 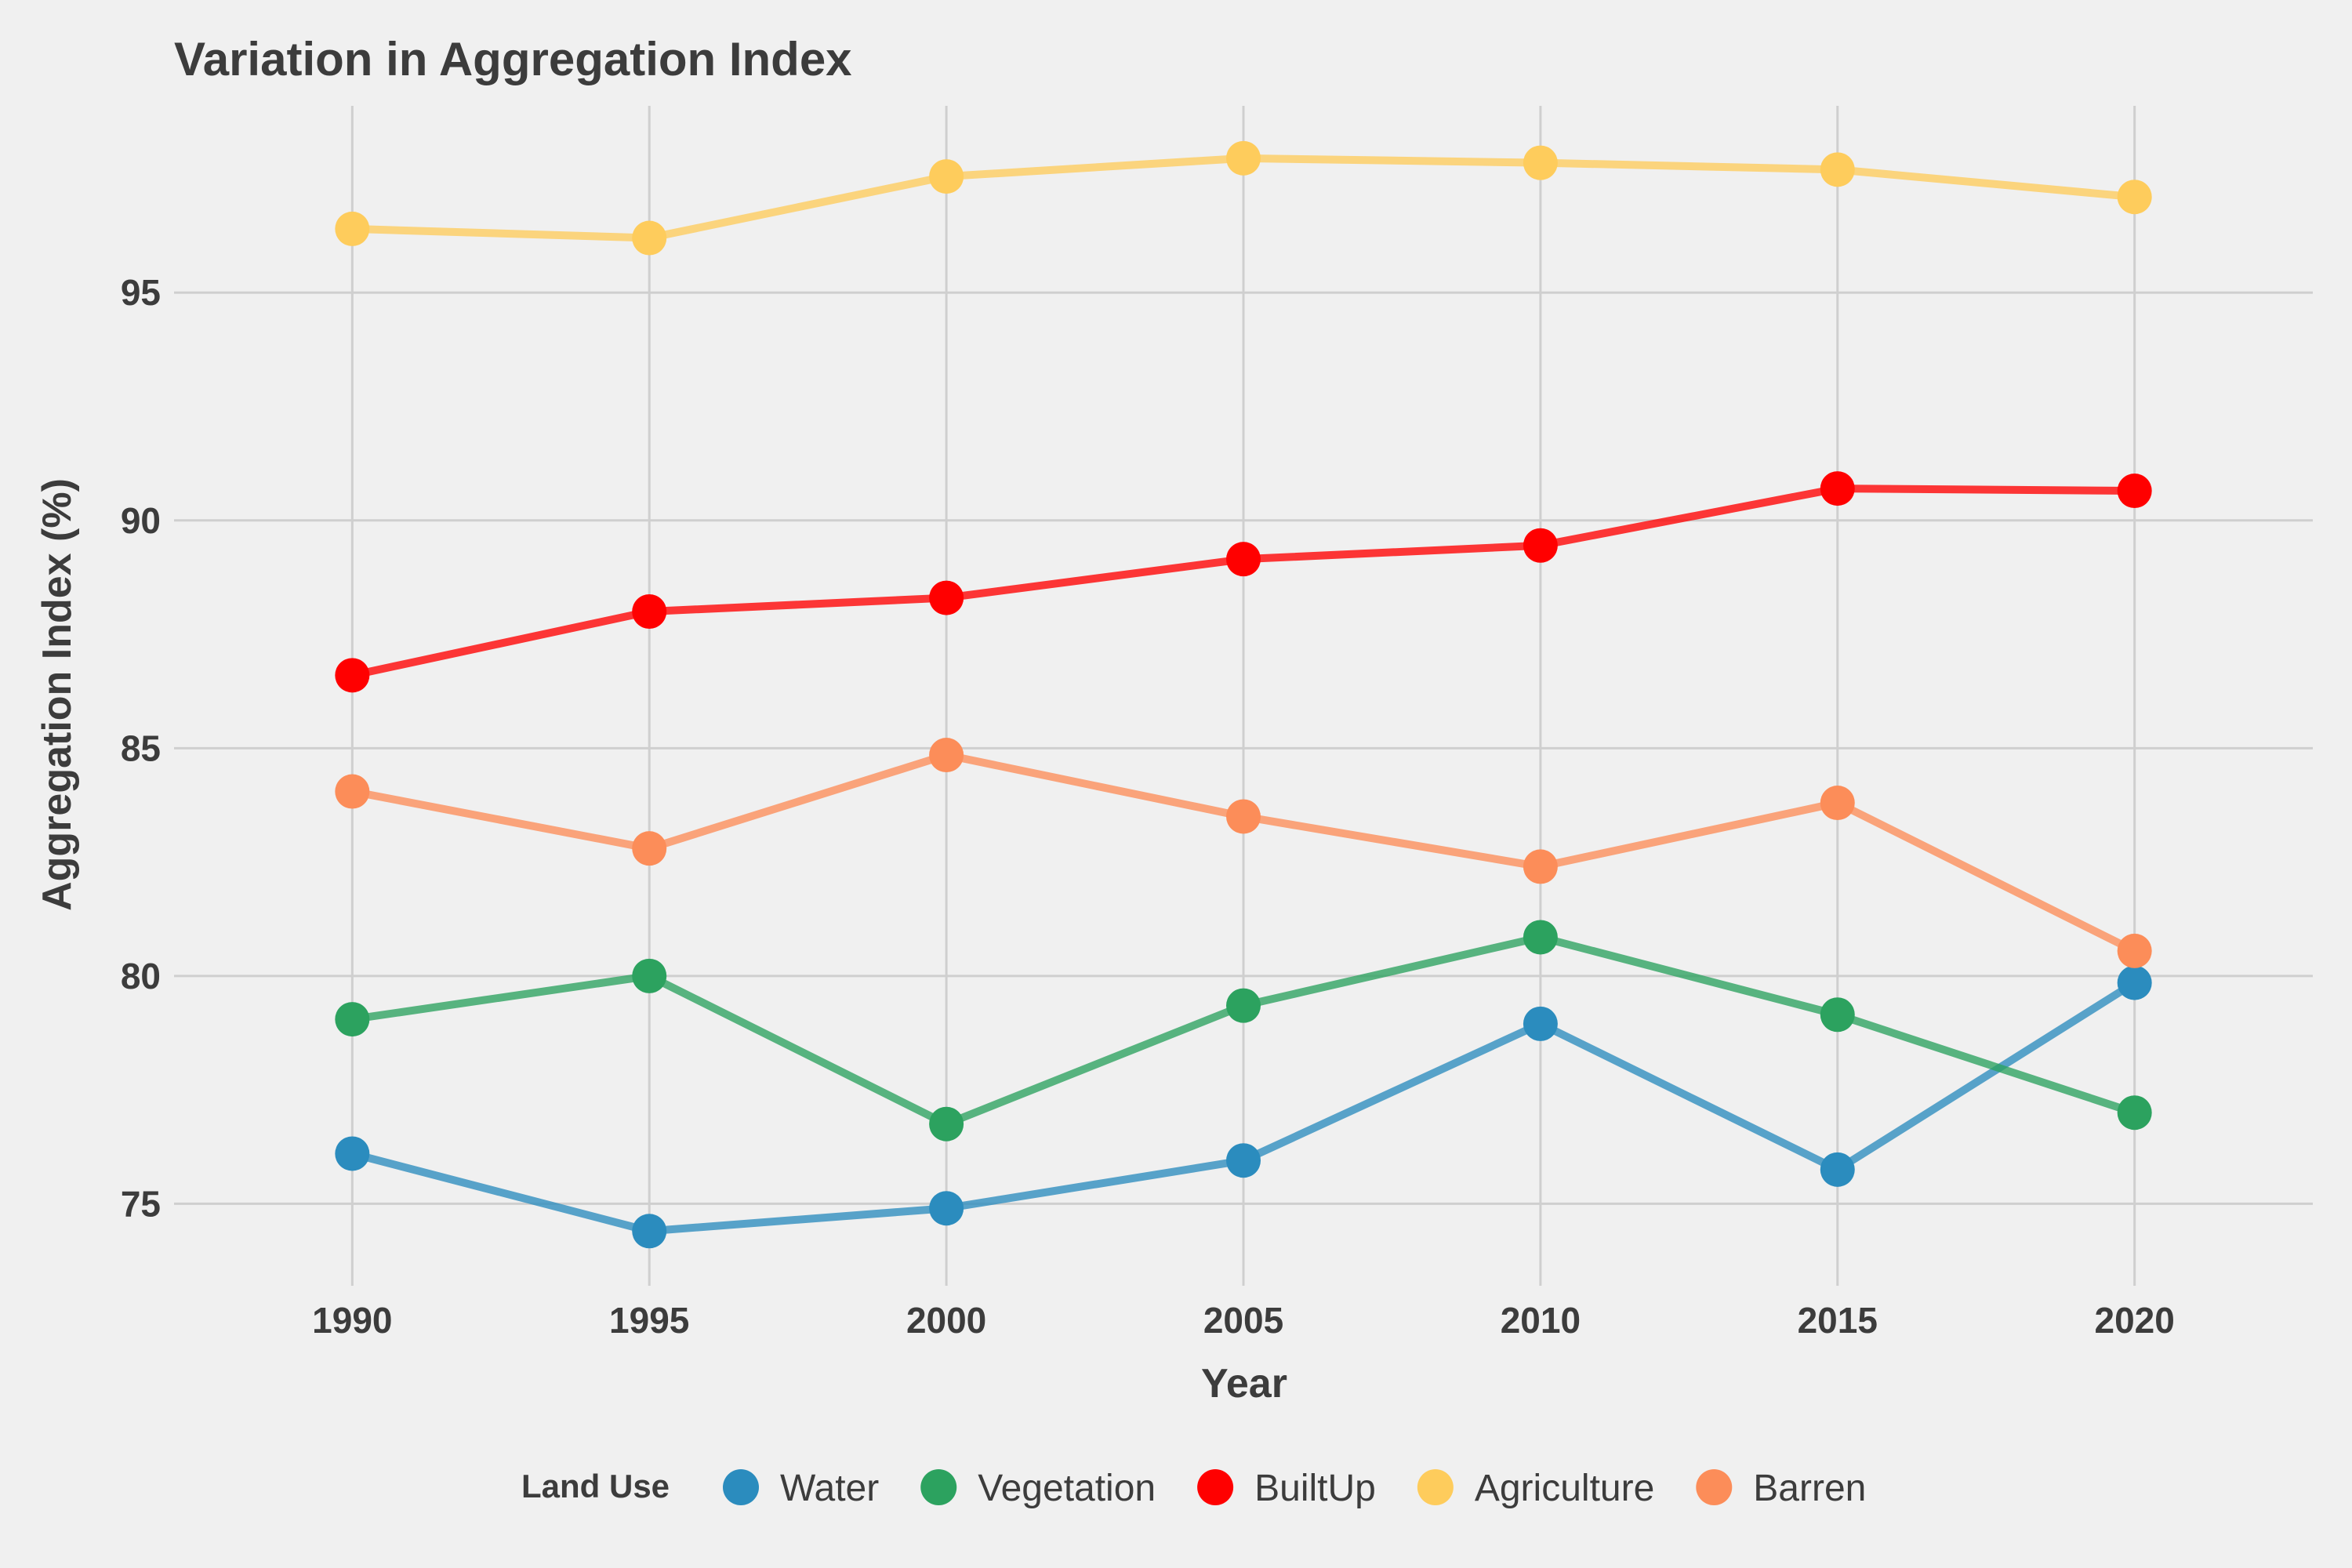 What do you see at coordinates (1838, 1320) in the screenshot?
I see `x-tick-label: 2015` at bounding box center [1838, 1320].